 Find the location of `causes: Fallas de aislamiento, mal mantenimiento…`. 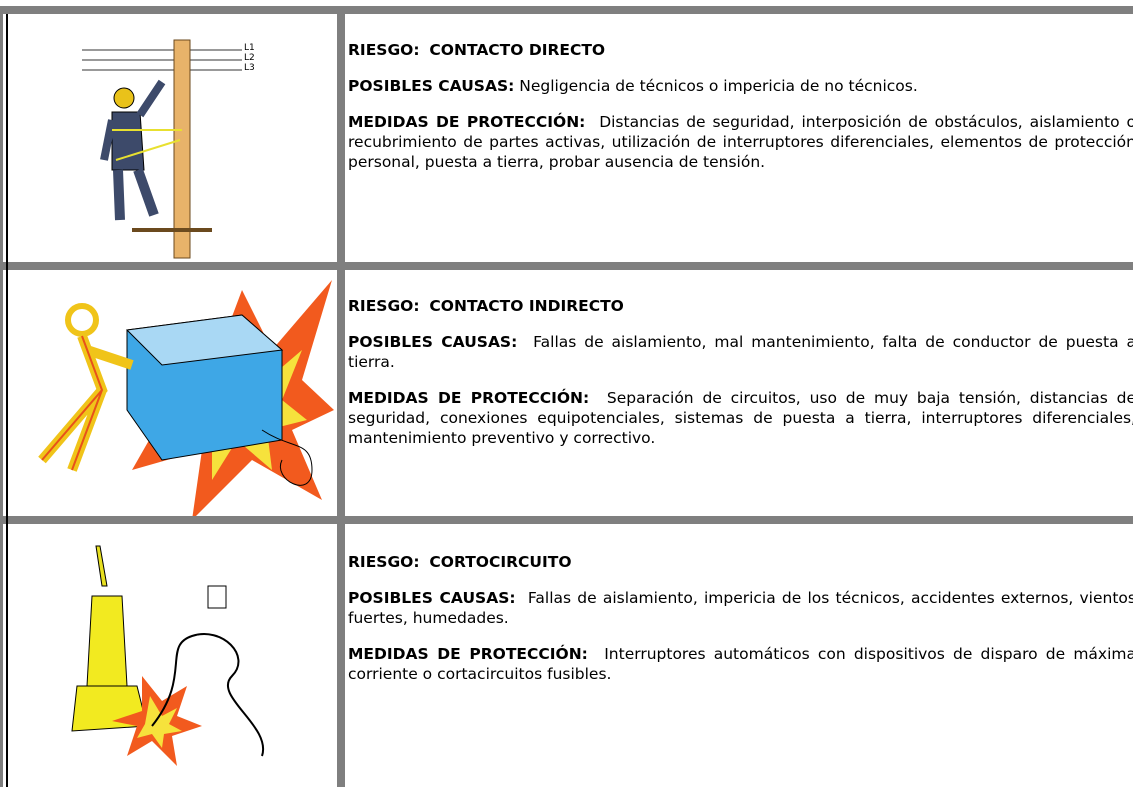

causes: Fallas de aislamiento, mal mantenimiento… is located at coordinates (740, 352).